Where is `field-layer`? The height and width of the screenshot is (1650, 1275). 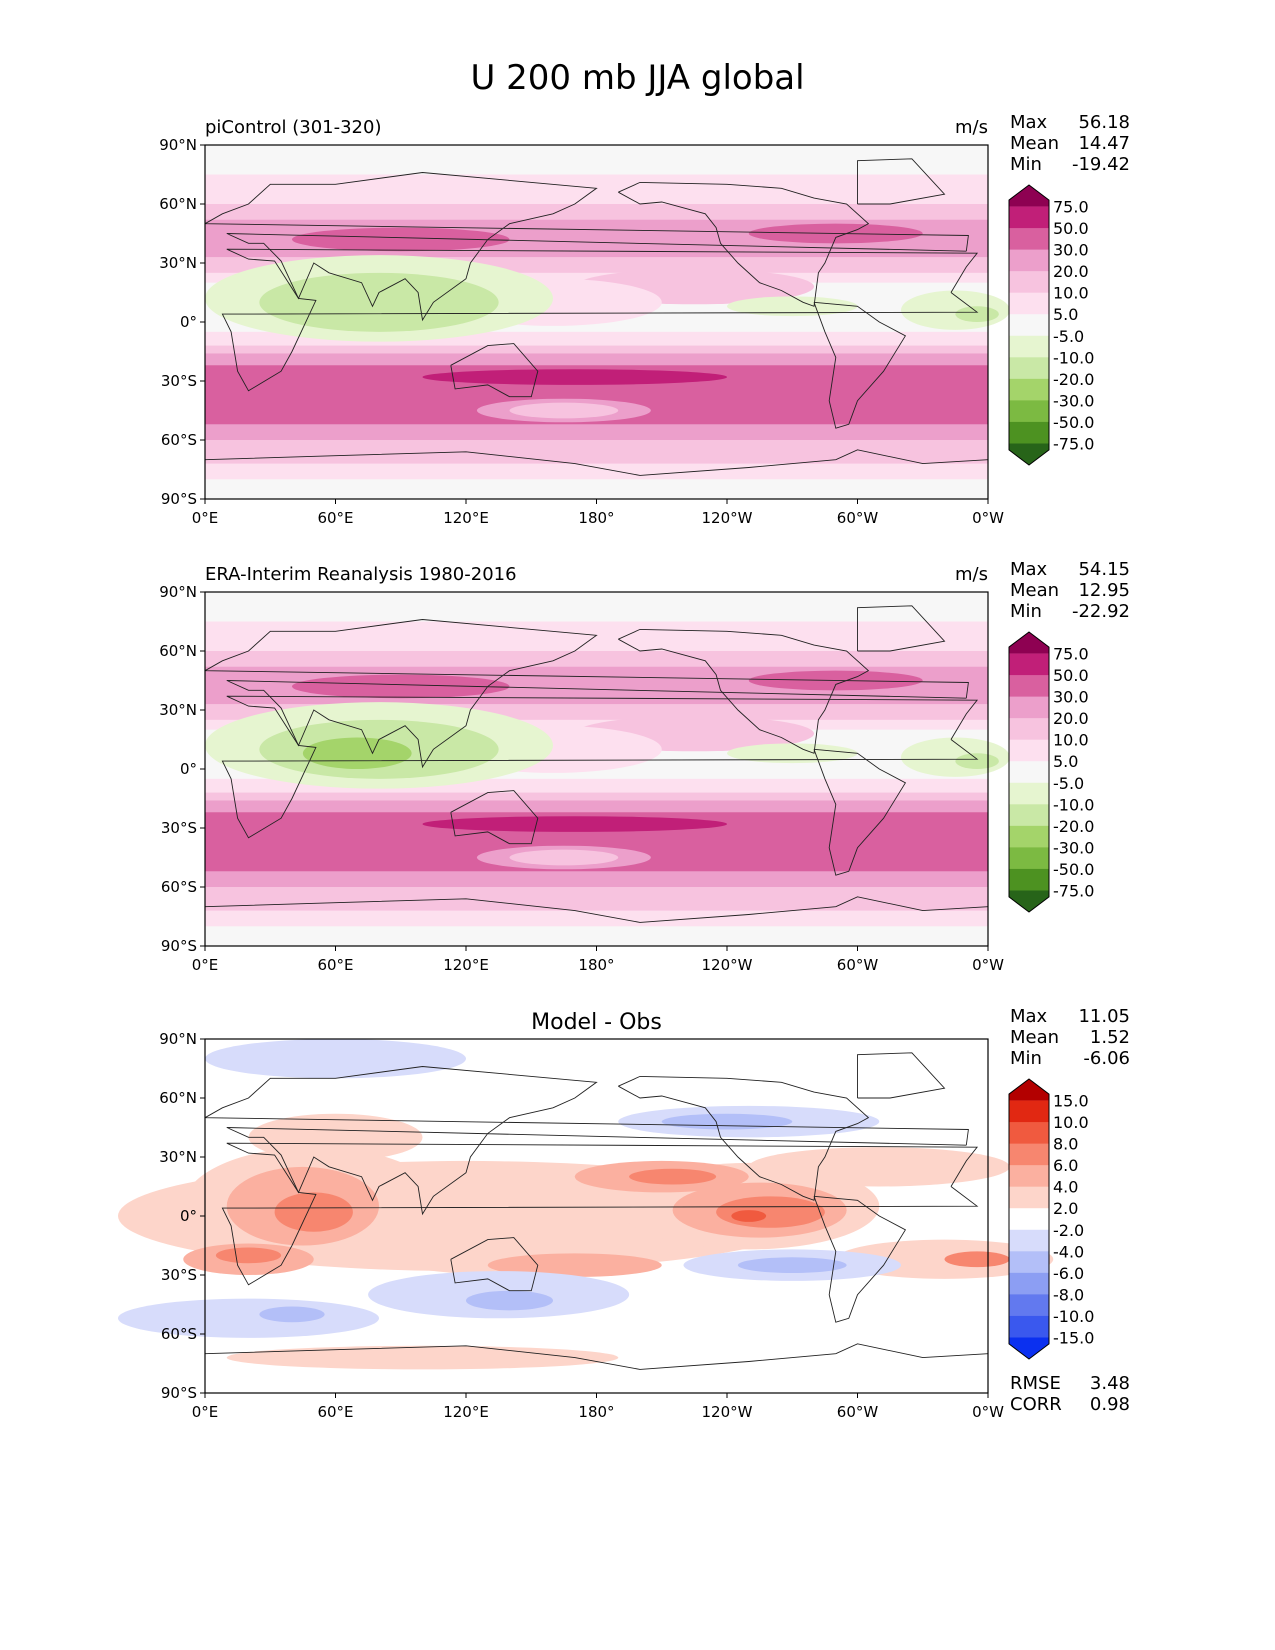 field-layer is located at coordinates (607, 322).